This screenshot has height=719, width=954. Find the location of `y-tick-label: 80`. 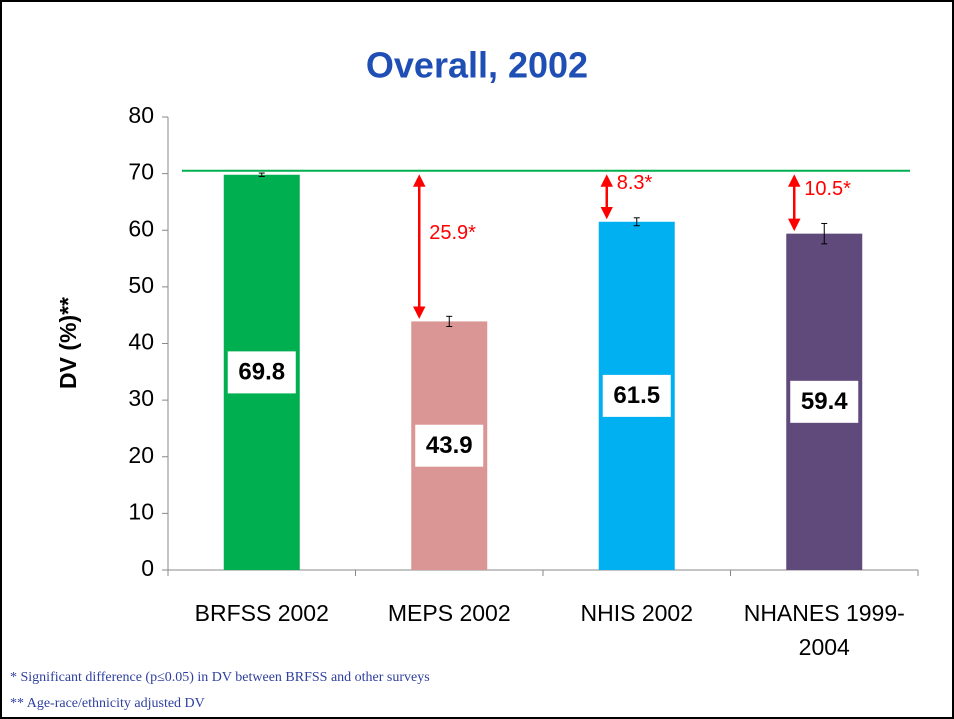

y-tick-label: 80 is located at coordinates (141, 115).